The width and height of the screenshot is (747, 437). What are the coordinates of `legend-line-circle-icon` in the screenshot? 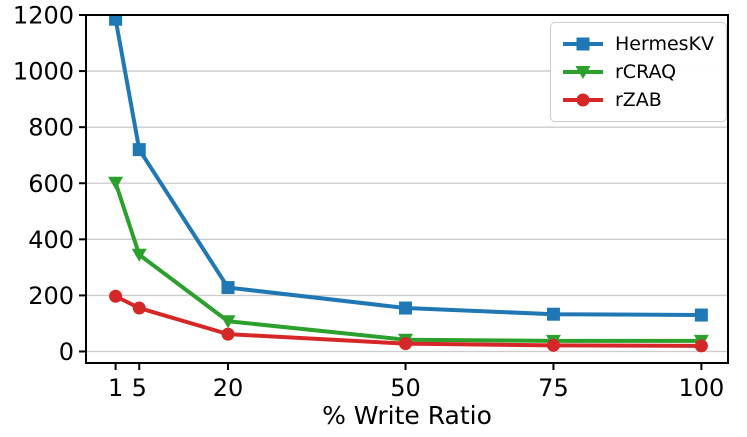 It's located at (582, 100).